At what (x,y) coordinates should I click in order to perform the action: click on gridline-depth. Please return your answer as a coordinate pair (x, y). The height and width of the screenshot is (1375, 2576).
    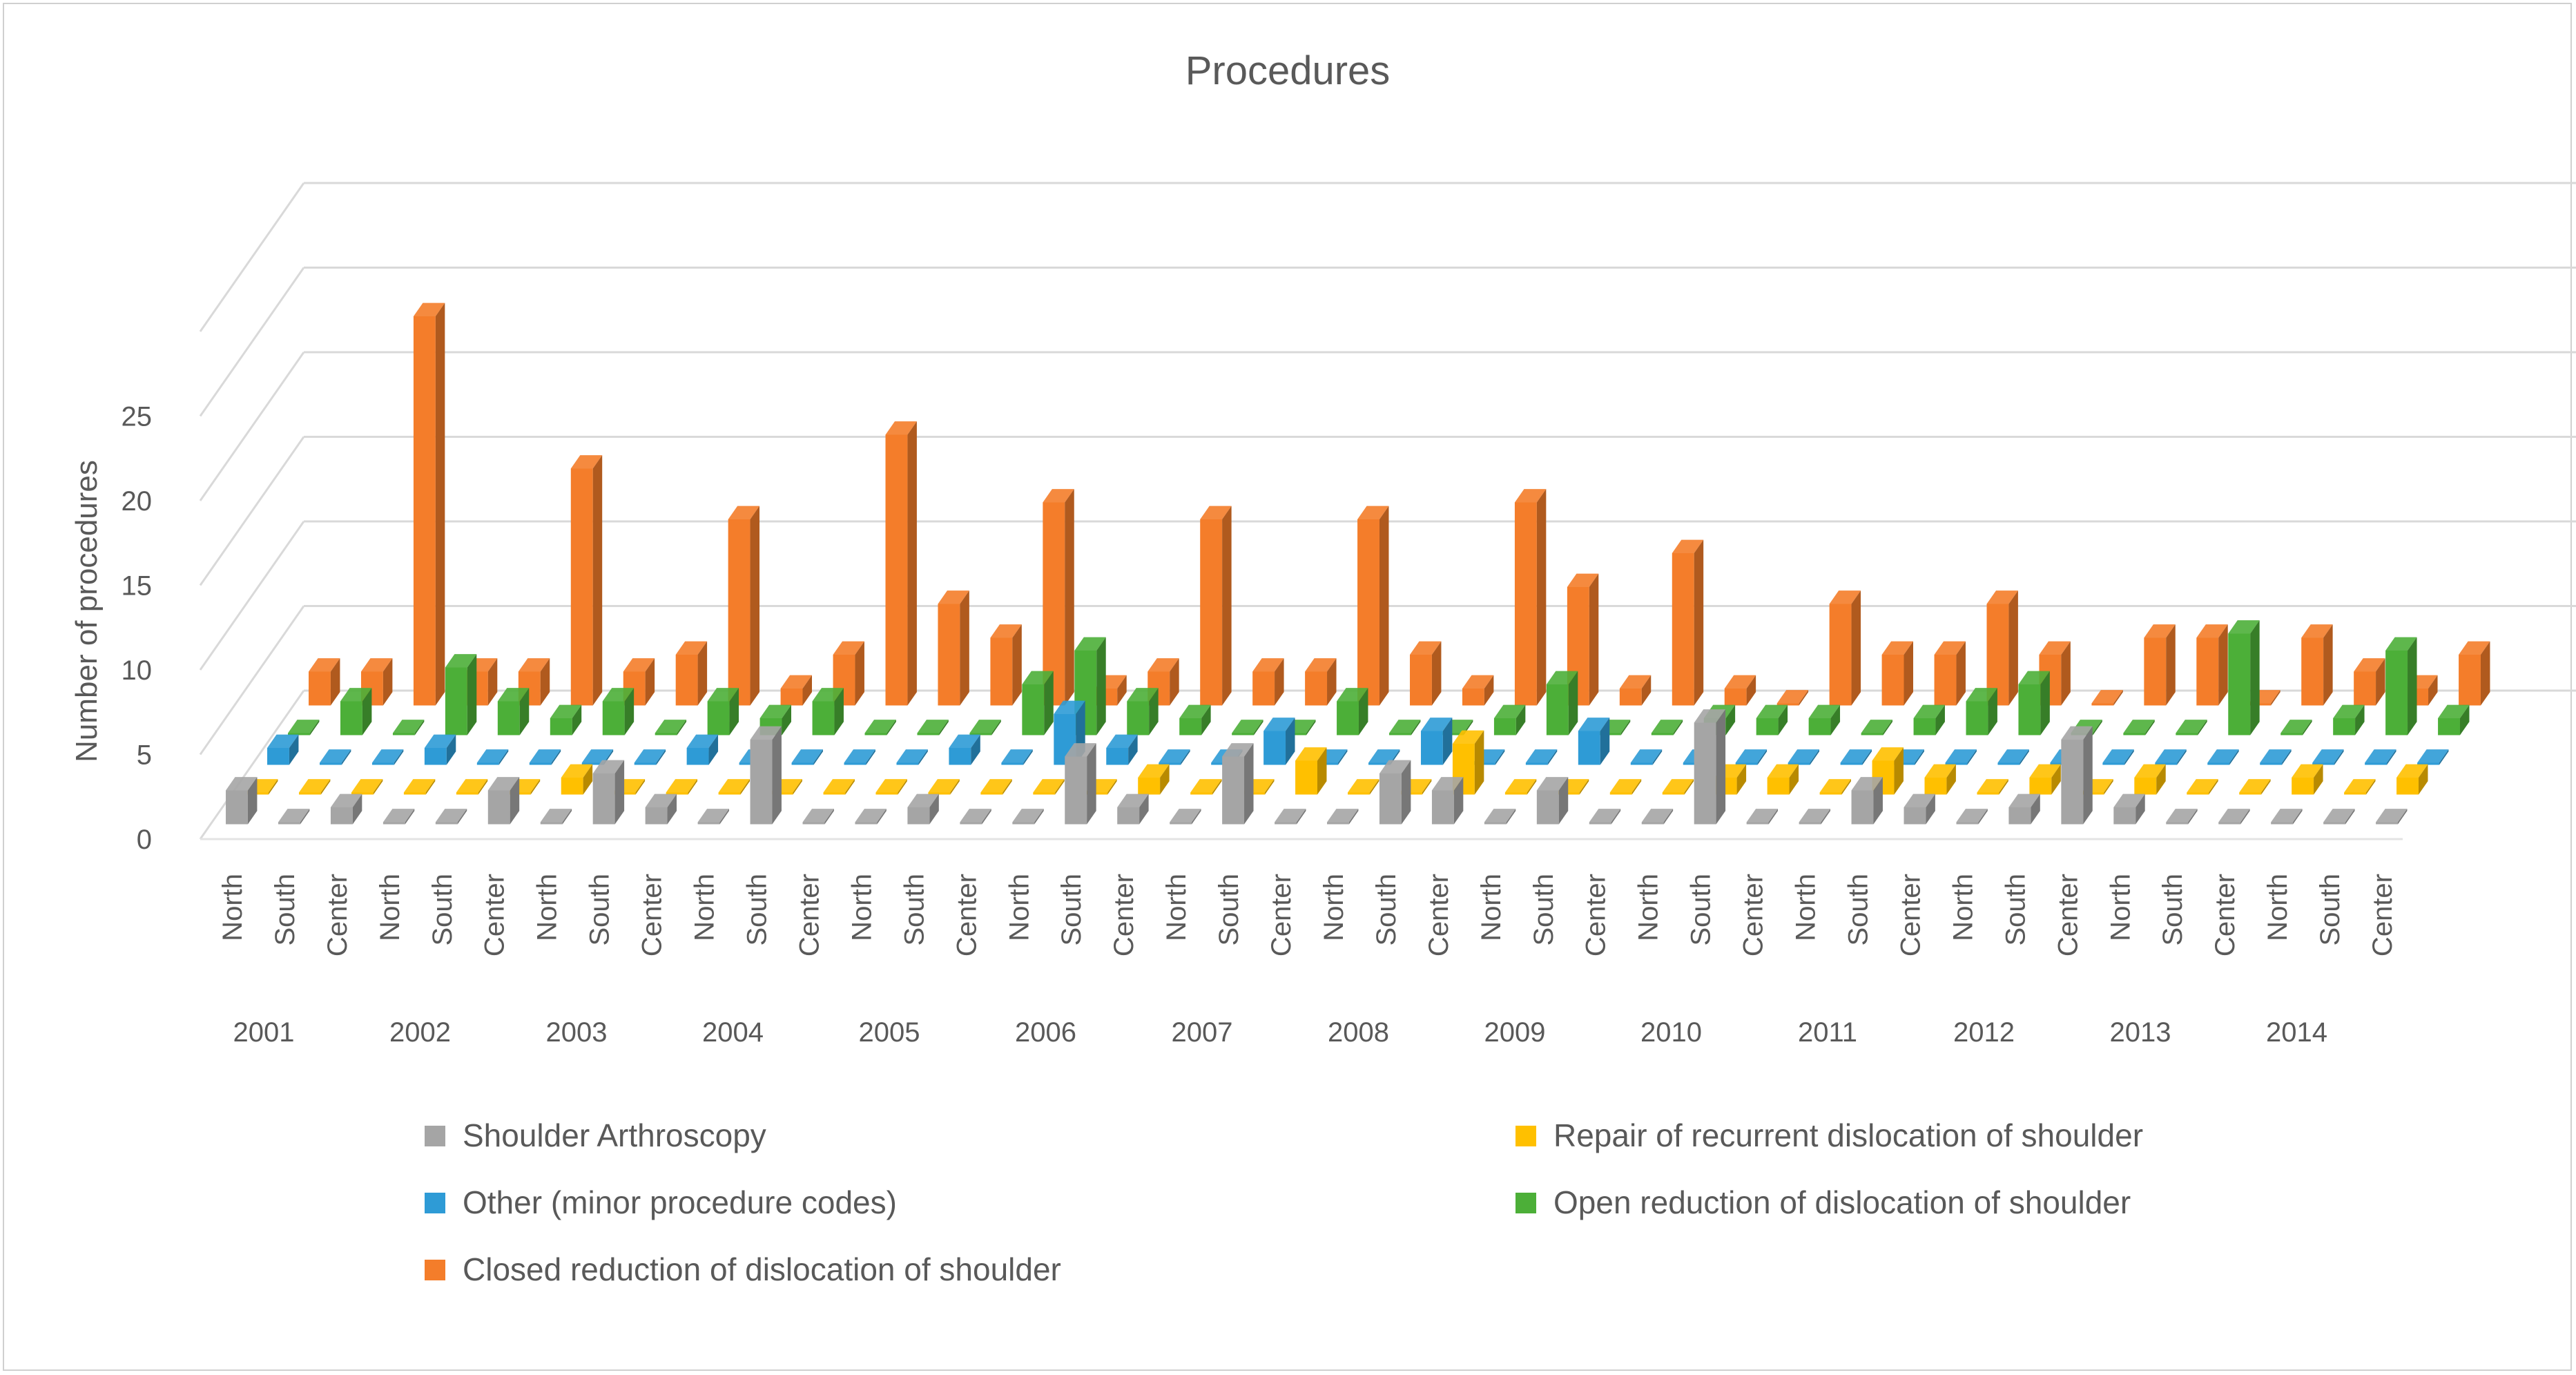
    Looking at the image, I should click on (252, 511).